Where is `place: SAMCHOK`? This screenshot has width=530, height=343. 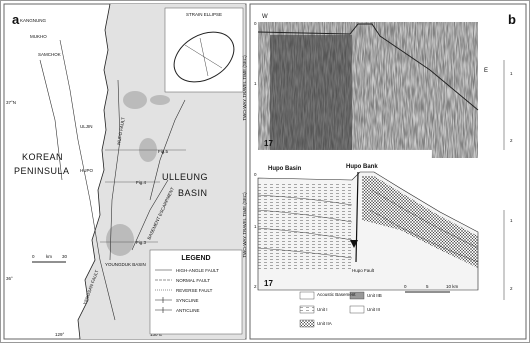 place: SAMCHOK is located at coordinates (49, 54).